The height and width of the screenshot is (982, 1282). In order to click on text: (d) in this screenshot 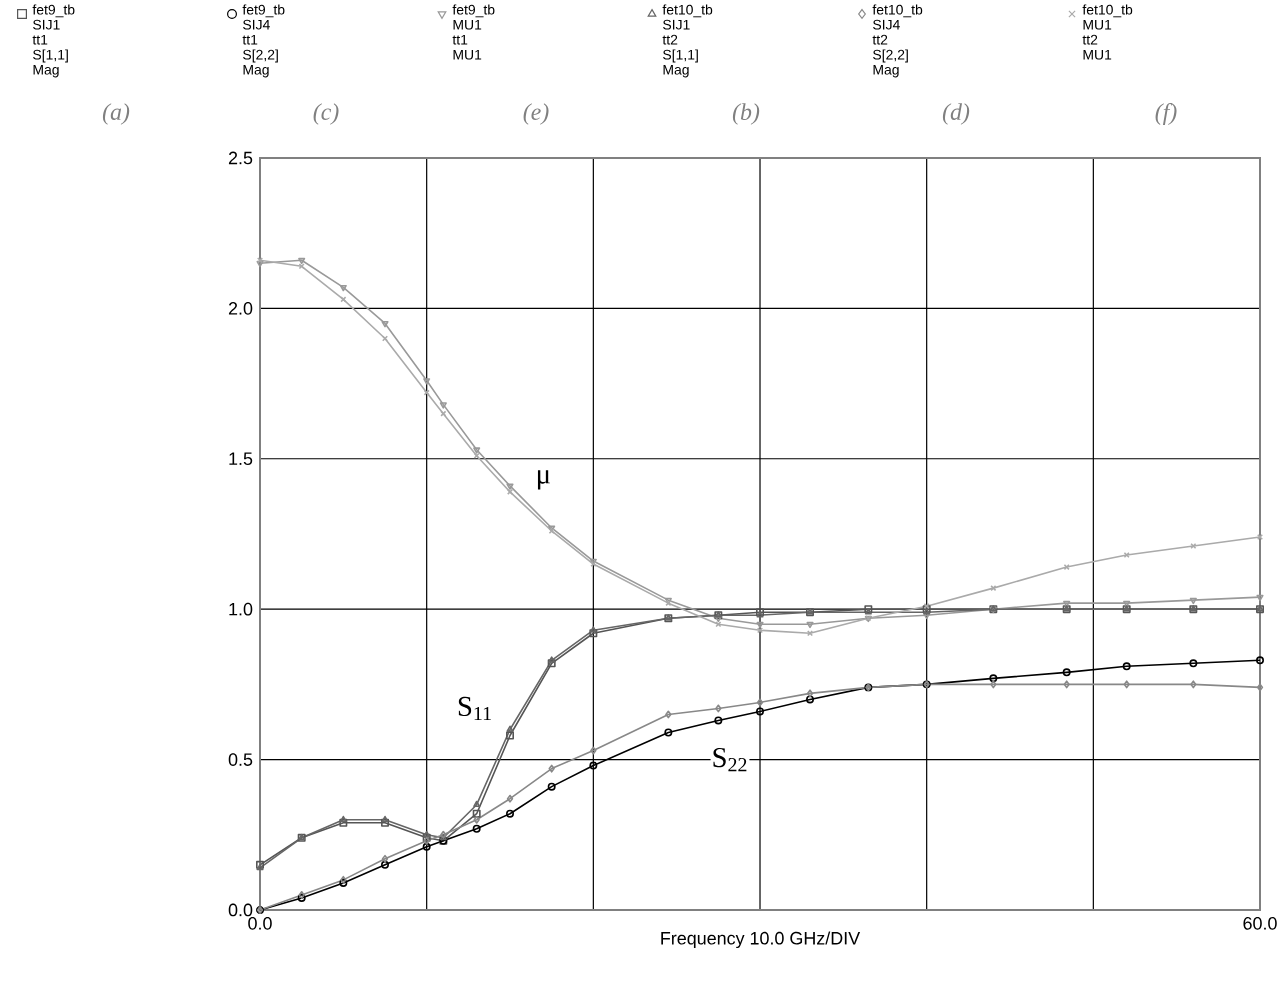, I will do `click(956, 114)`.